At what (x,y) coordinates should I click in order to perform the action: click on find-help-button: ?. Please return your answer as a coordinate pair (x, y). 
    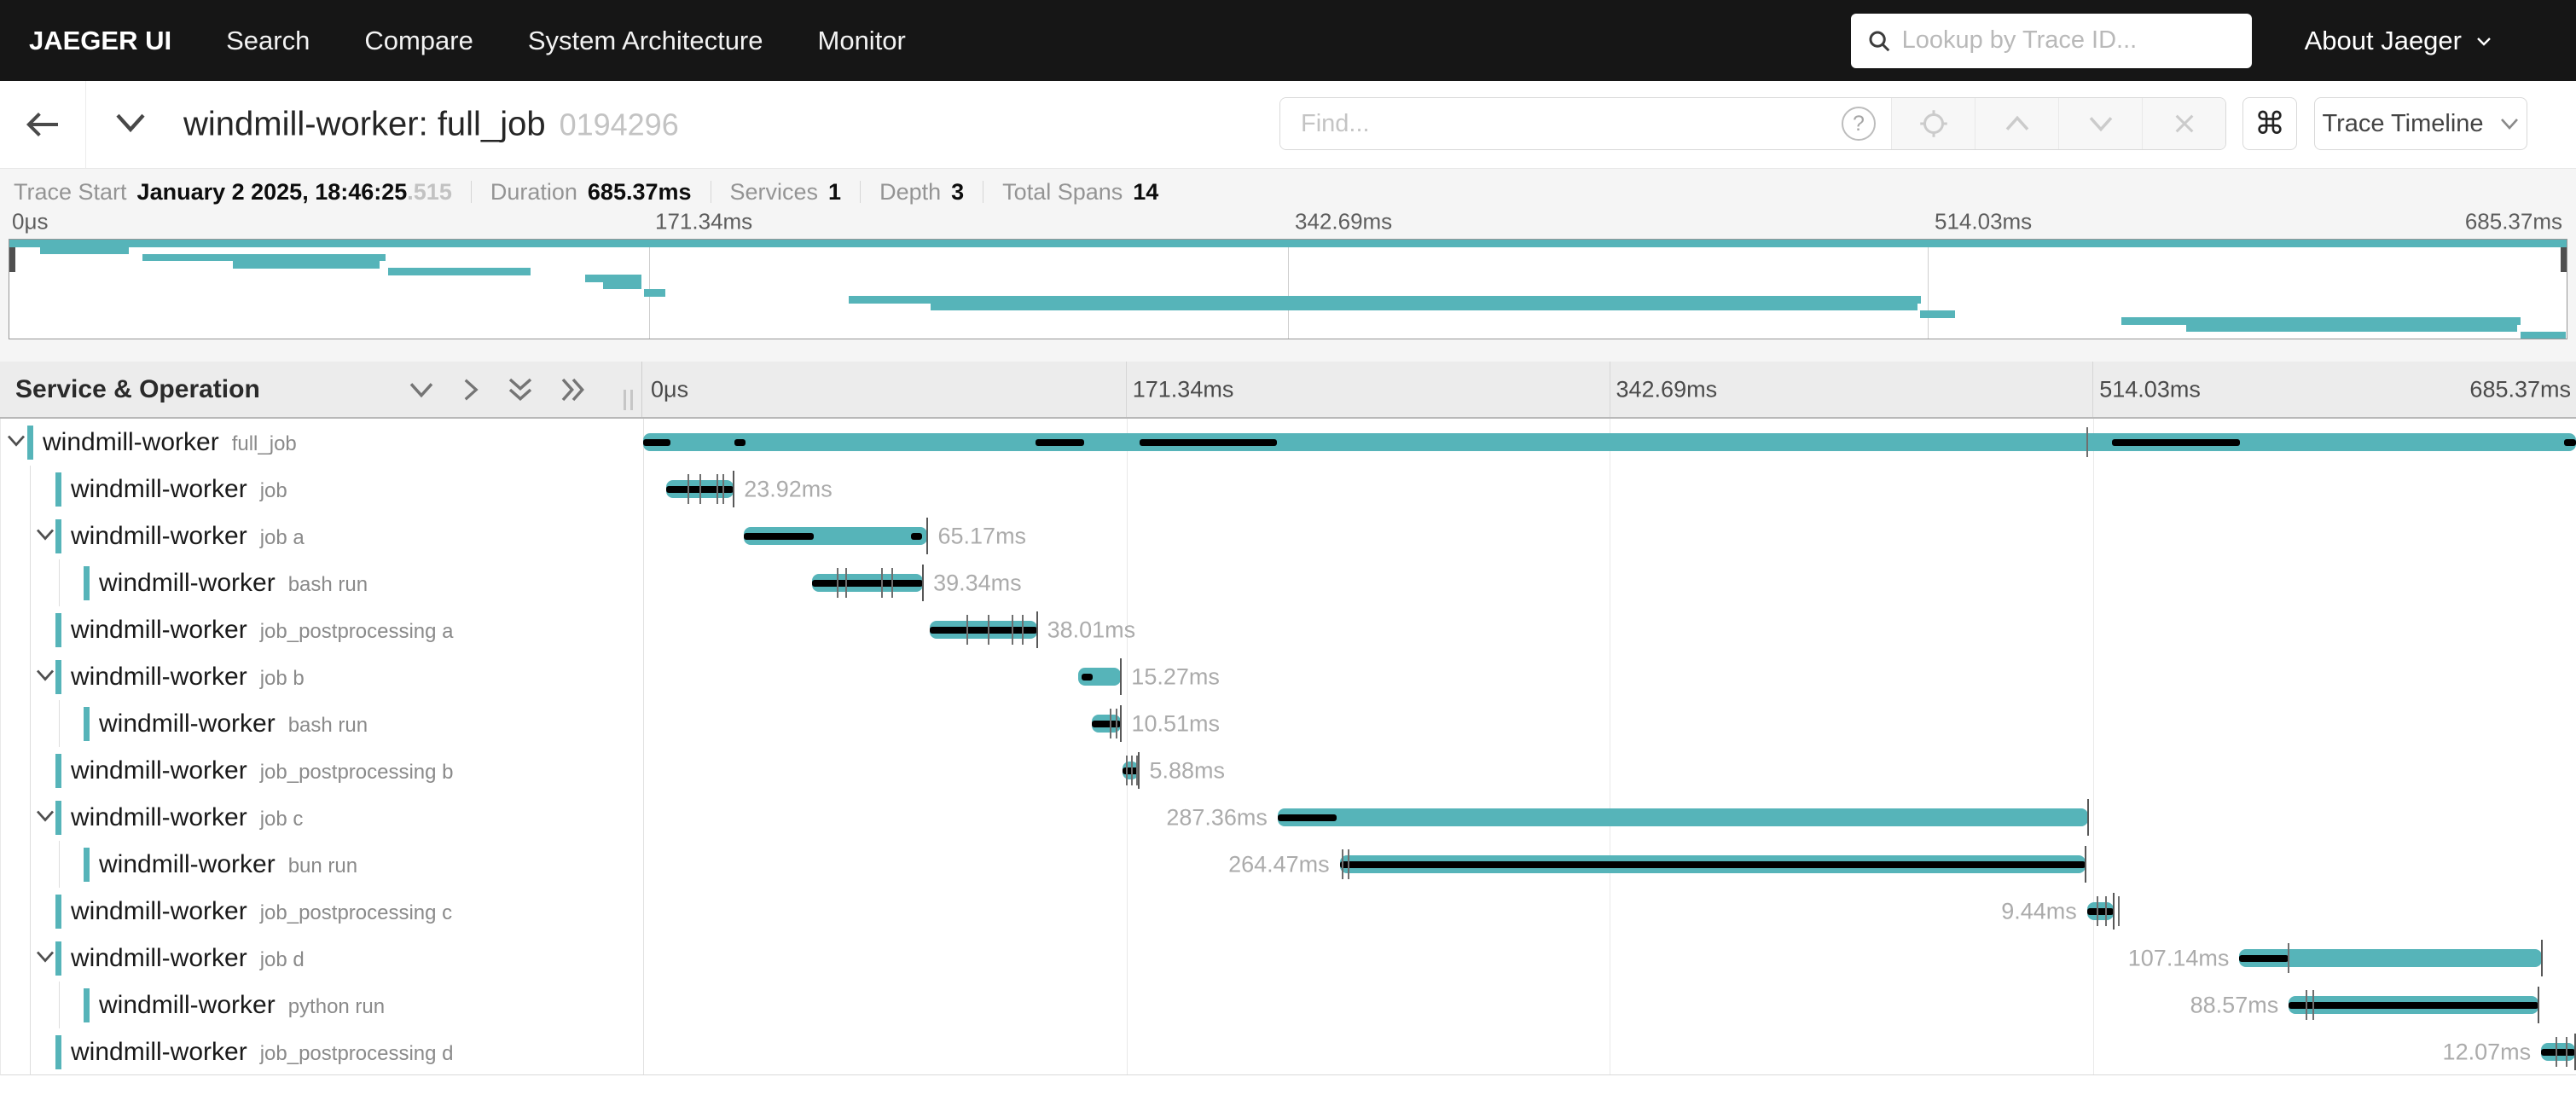
    Looking at the image, I should click on (1858, 123).